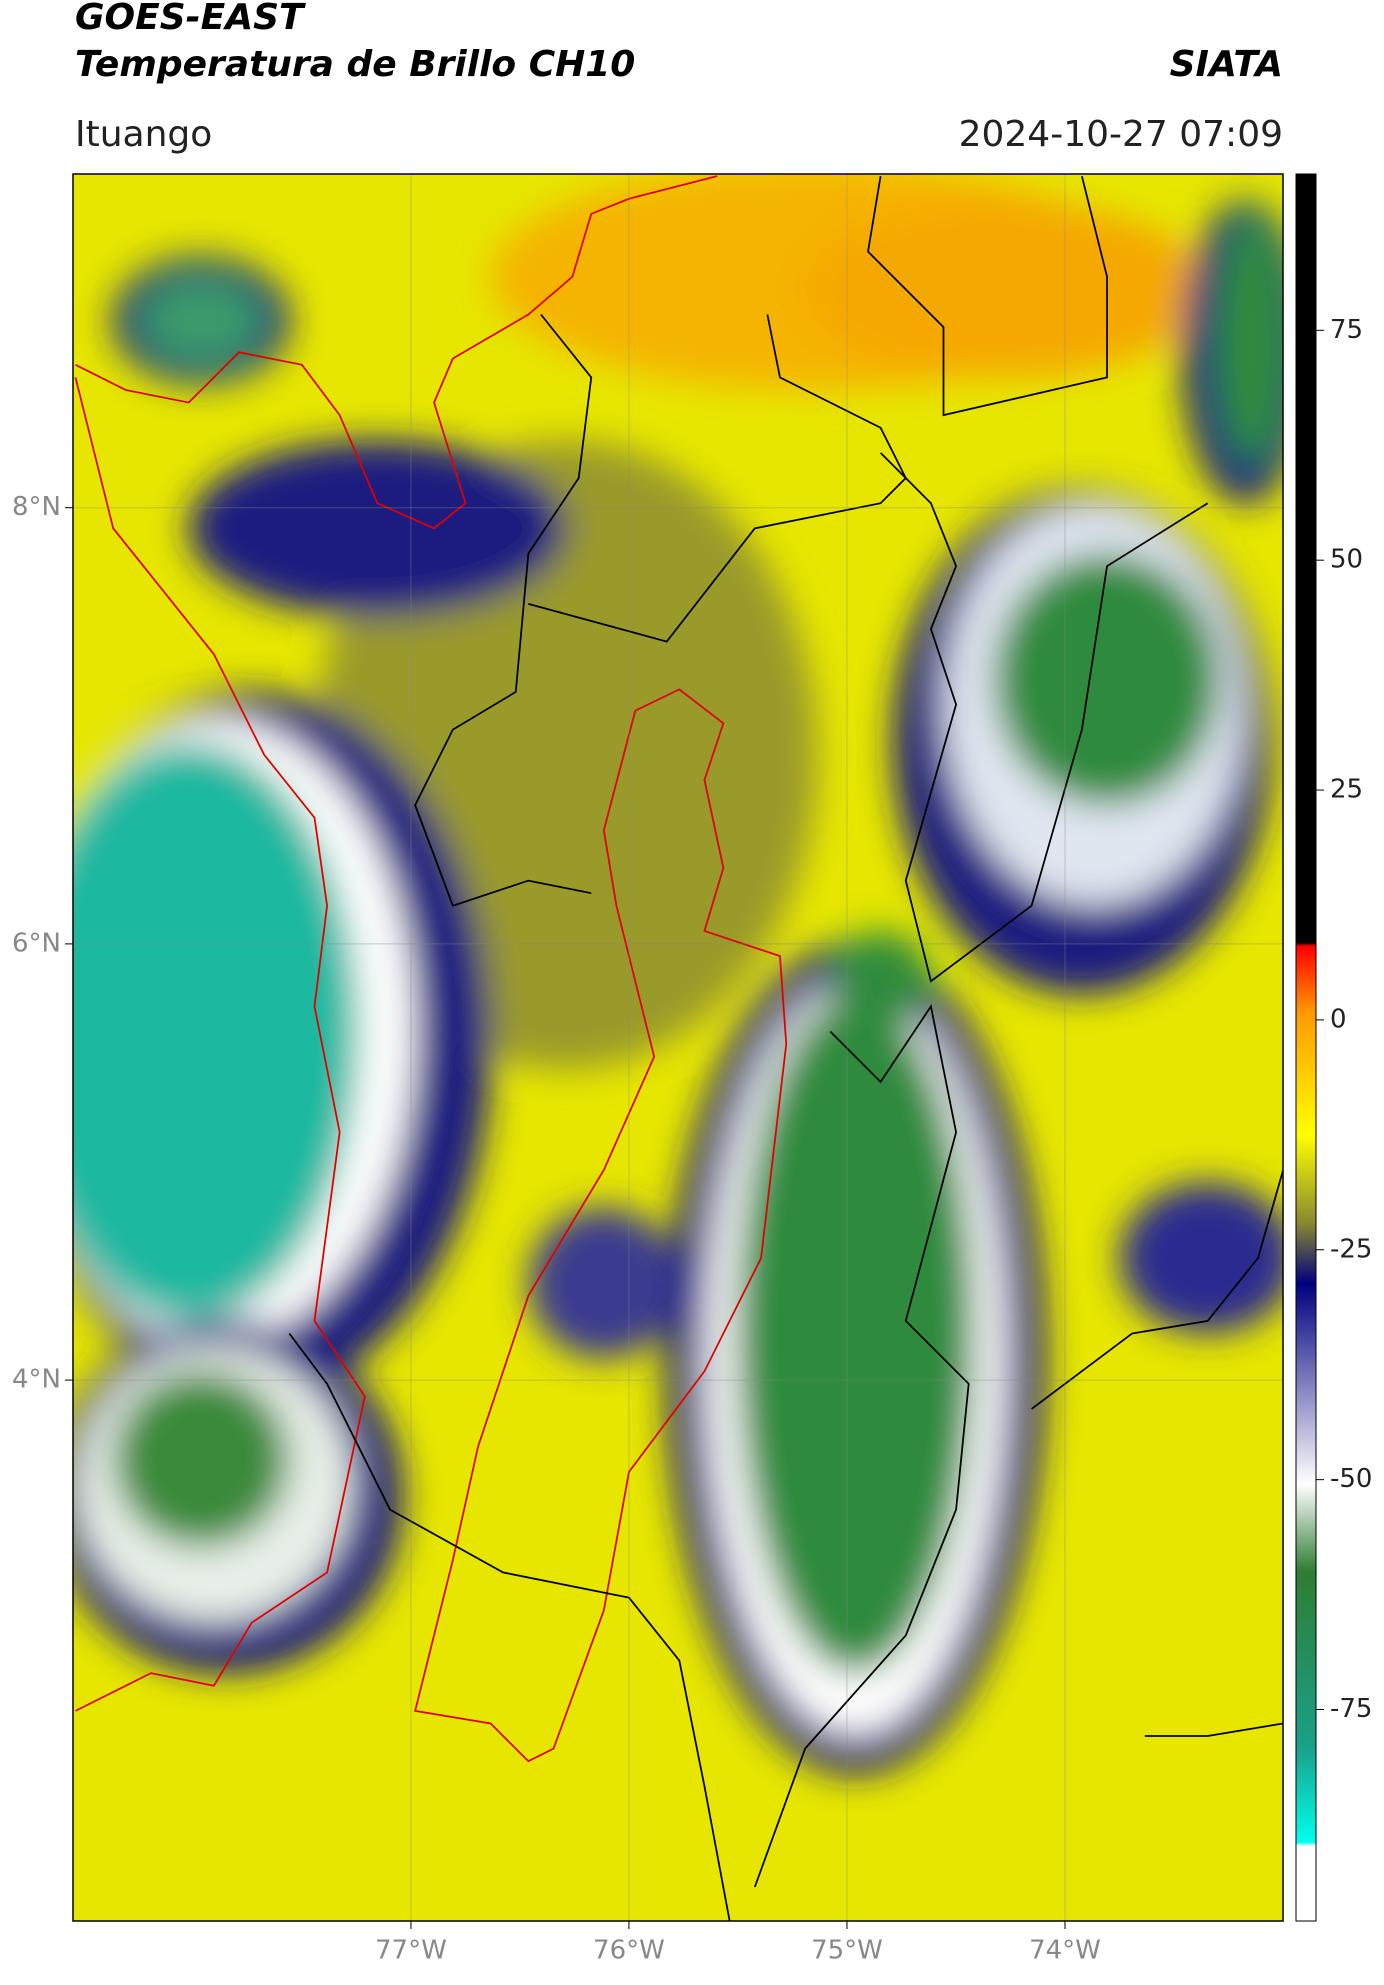 The image size is (1384, 1985). What do you see at coordinates (1346, 560) in the screenshot?
I see `colorbar-tick-label: 50` at bounding box center [1346, 560].